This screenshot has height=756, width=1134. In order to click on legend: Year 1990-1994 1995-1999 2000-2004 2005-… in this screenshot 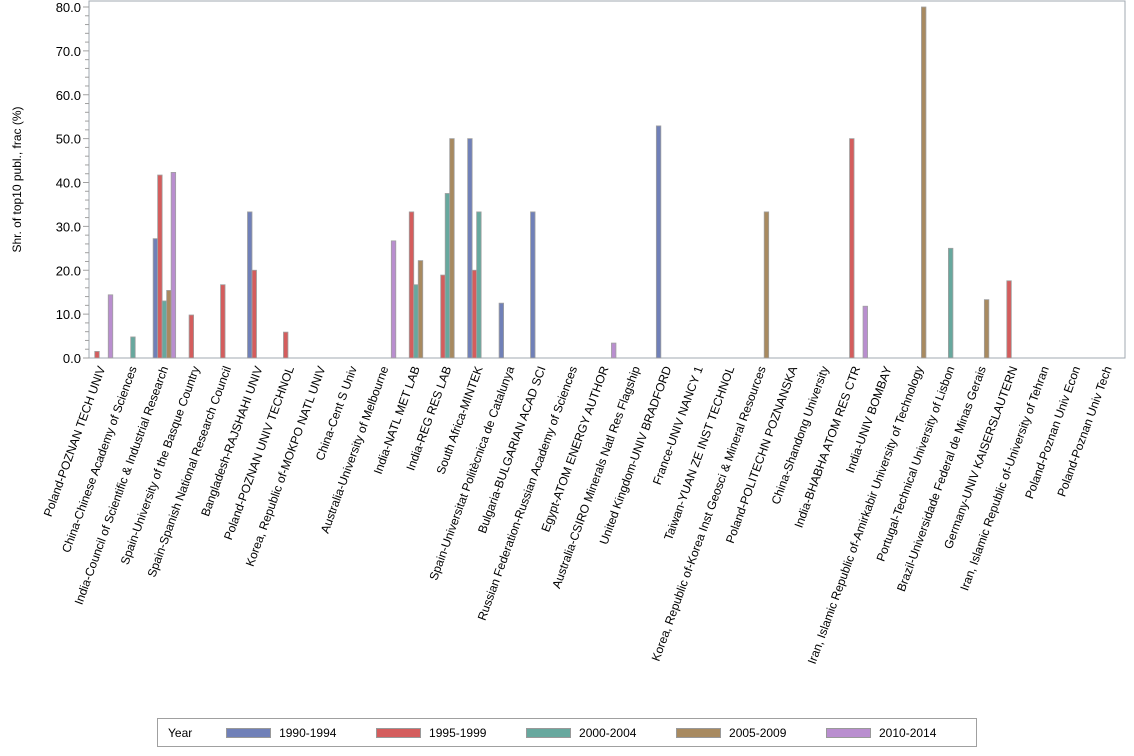, I will do `click(567, 732)`.